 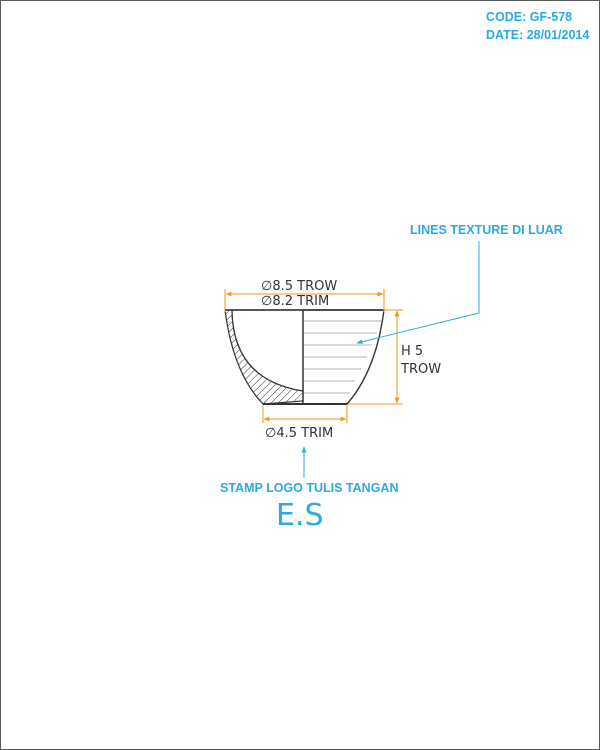 What do you see at coordinates (538, 35) in the screenshot?
I see `drawing-date: DATE: 28/01/2014` at bounding box center [538, 35].